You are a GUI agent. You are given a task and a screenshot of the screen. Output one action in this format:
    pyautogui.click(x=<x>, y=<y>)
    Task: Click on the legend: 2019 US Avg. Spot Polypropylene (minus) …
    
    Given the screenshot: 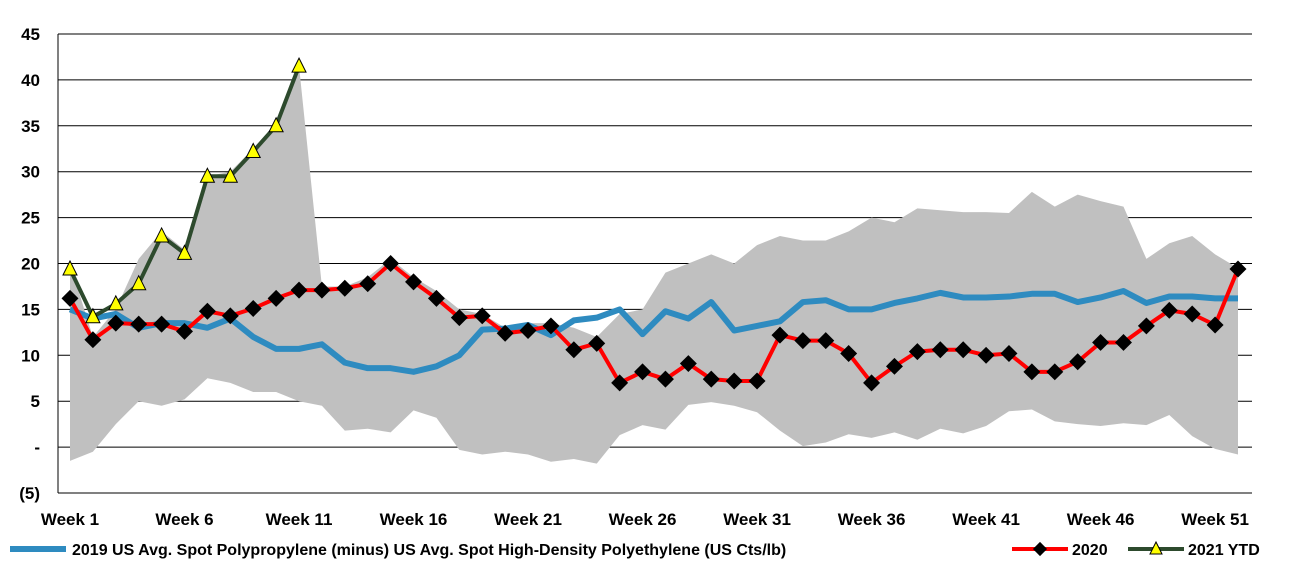 What is the action you would take?
    pyautogui.click(x=635, y=549)
    